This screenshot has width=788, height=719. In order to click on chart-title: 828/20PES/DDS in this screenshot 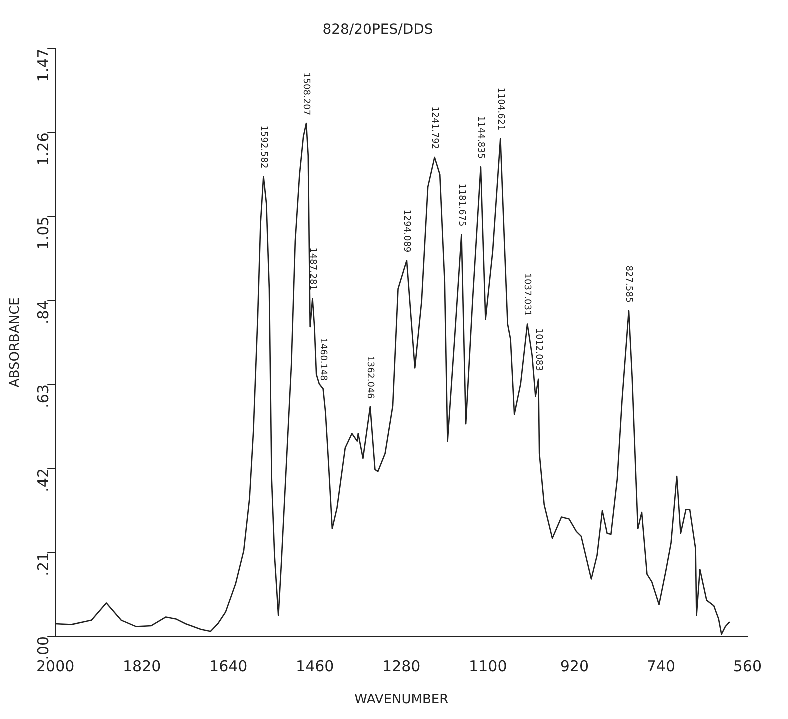, I will do `click(378, 30)`.